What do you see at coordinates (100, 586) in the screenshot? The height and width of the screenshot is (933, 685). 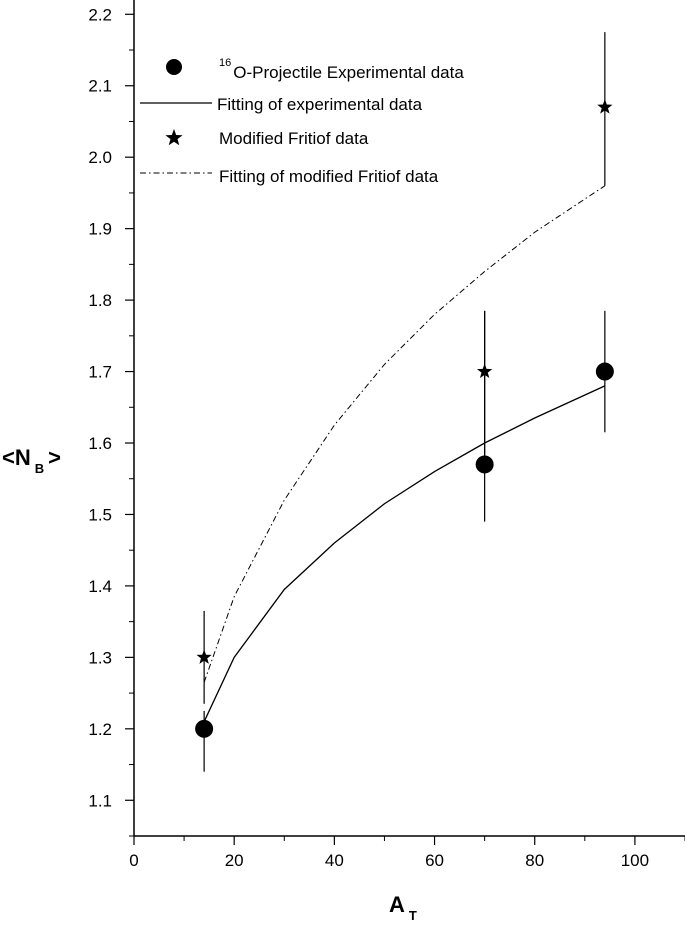 I see `y-tick-label: 1.4` at bounding box center [100, 586].